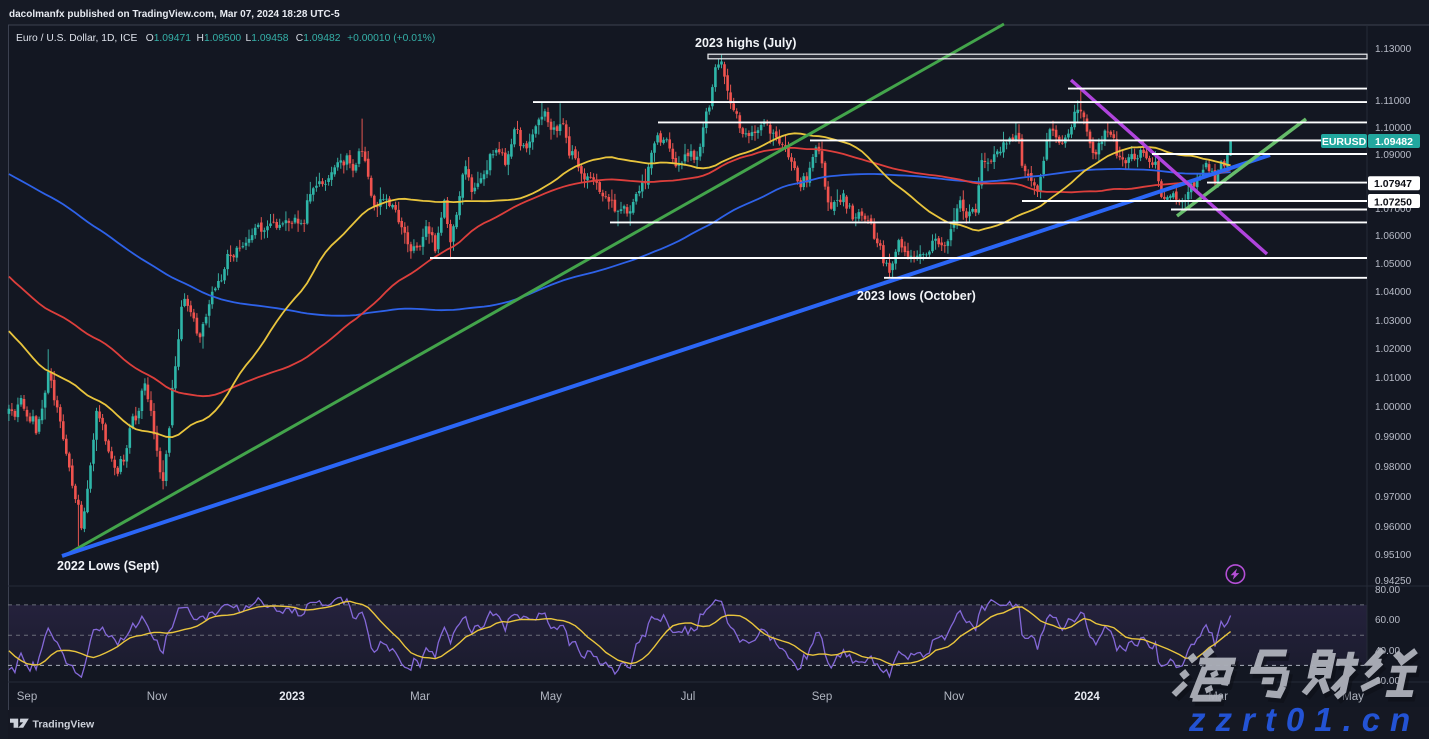  Describe the element at coordinates (1393, 407) in the screenshot. I see `svg-text: 1.00000` at that location.